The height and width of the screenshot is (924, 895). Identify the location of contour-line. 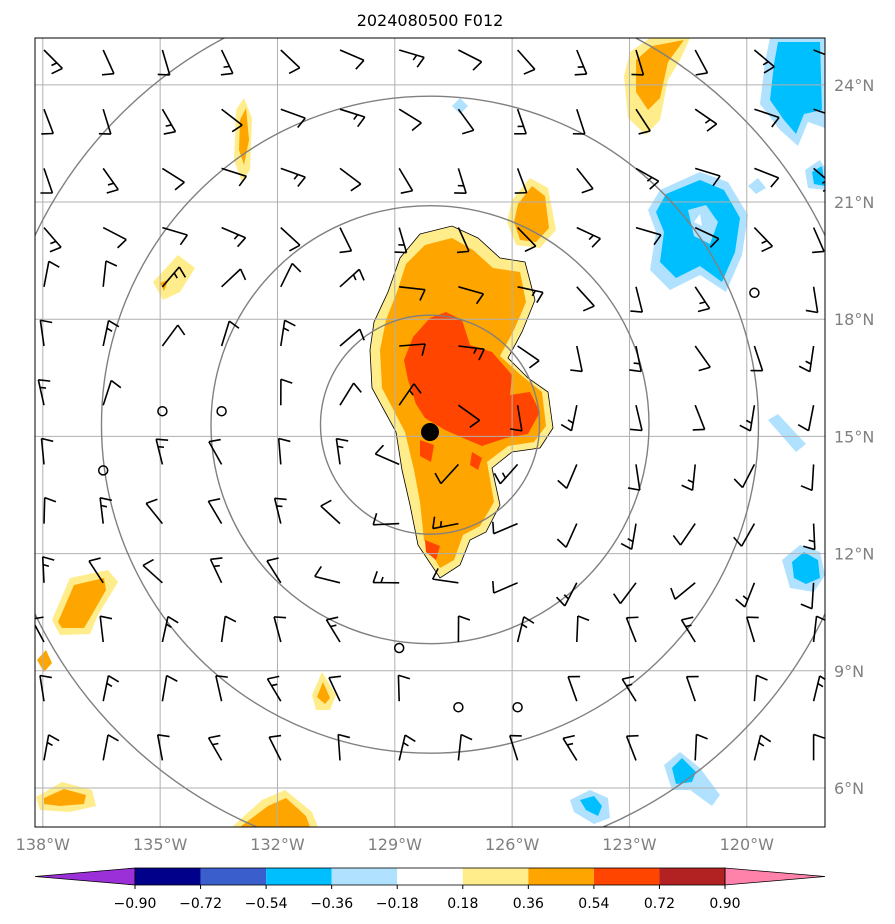
(461, 402).